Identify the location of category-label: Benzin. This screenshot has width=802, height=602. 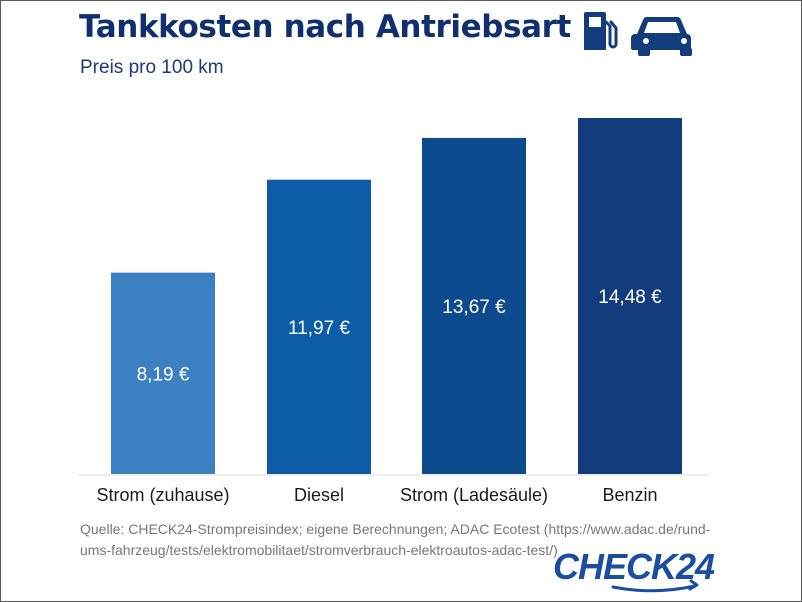
(629, 495).